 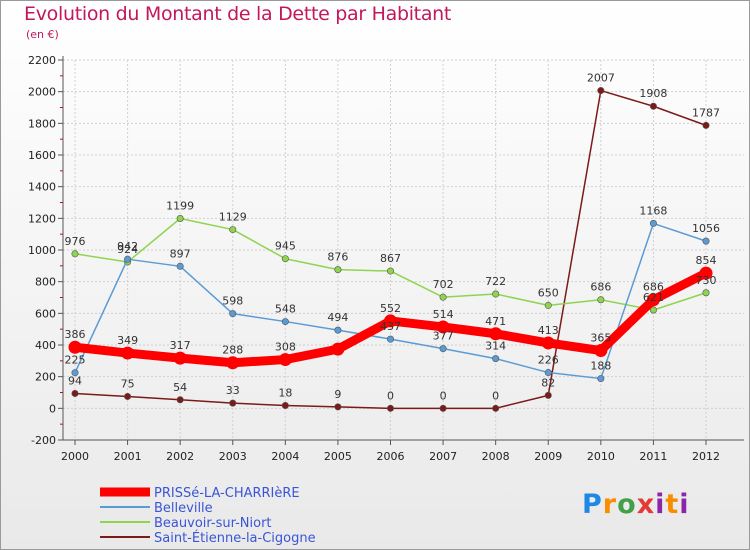 I want to click on data-label: 437, so click(x=390, y=326).